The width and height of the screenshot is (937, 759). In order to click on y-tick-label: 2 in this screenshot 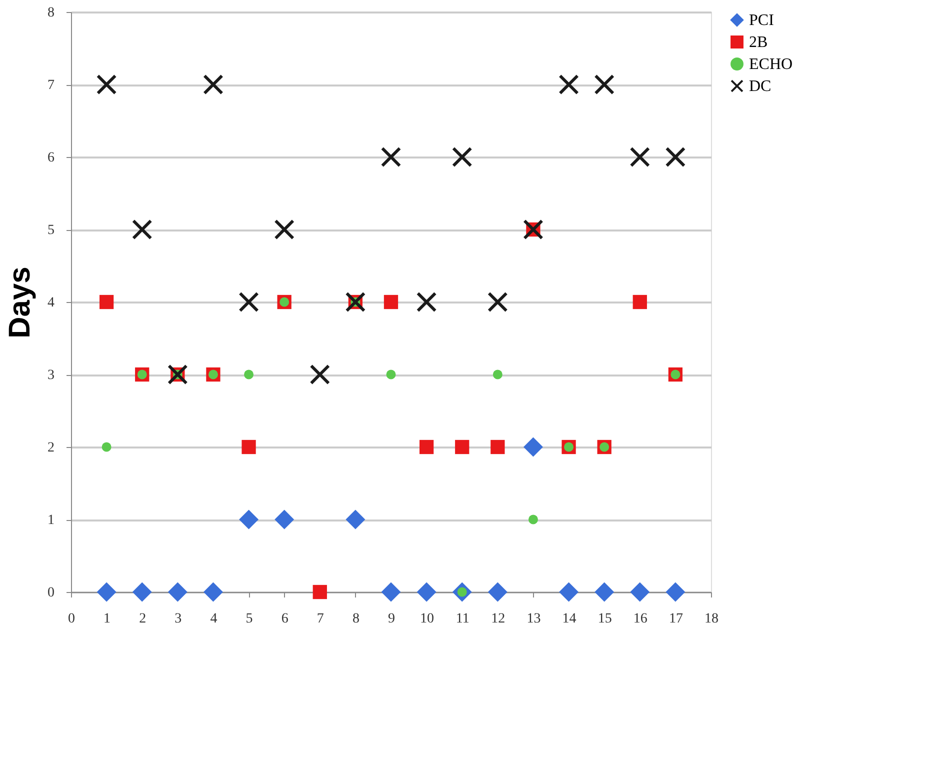, I will do `click(51, 448)`.